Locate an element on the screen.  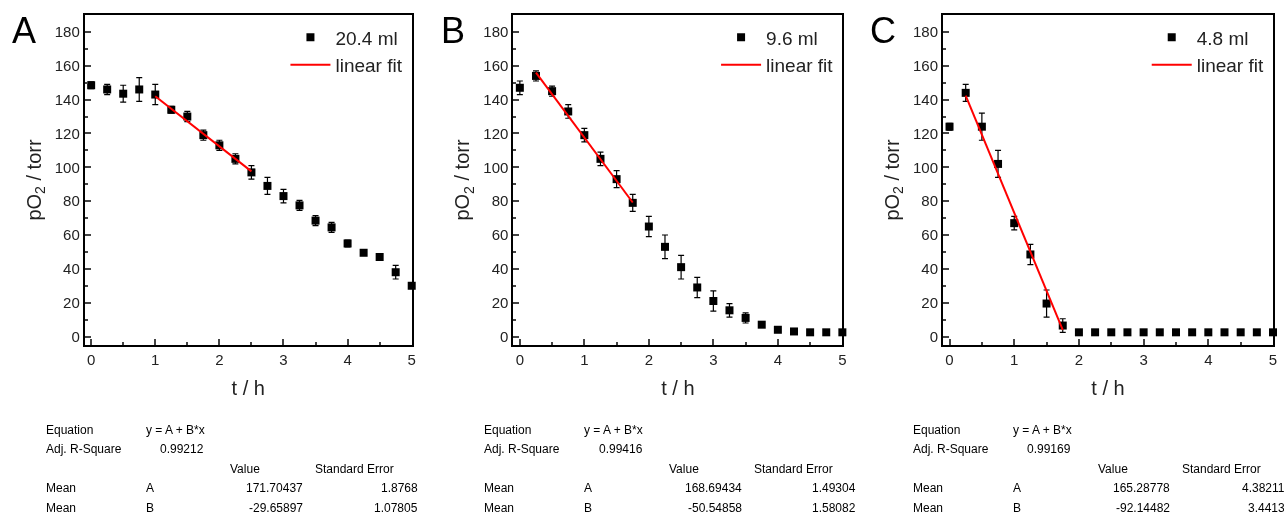
text: 168.69434 is located at coordinates (714, 488).